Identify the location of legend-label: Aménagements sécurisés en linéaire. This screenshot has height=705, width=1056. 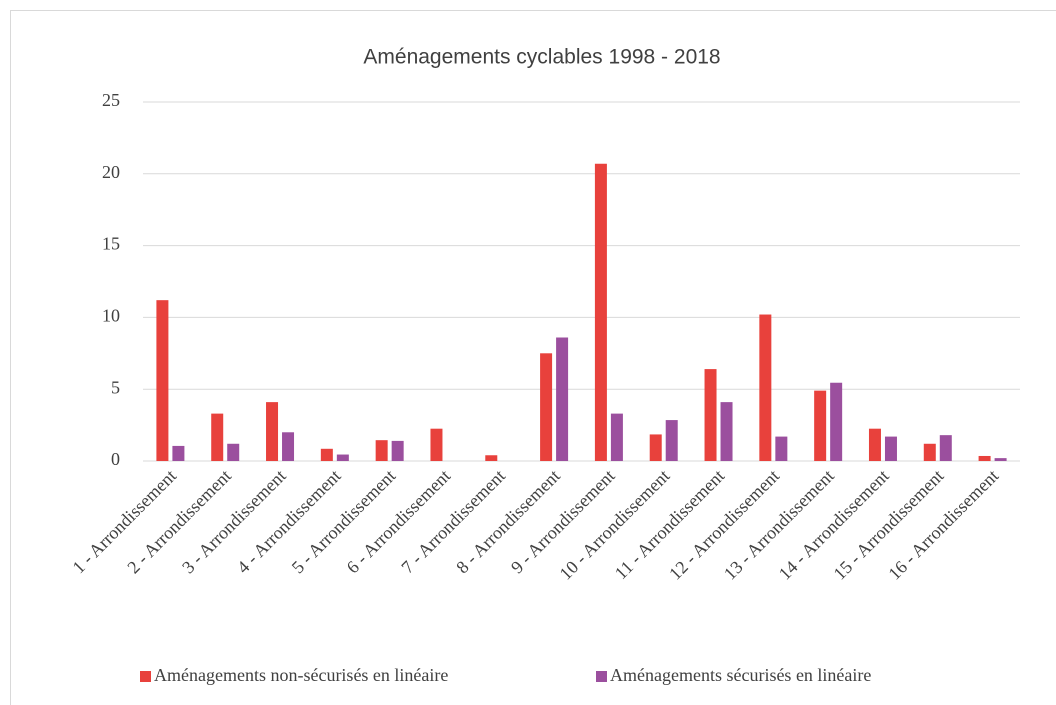
(740, 675).